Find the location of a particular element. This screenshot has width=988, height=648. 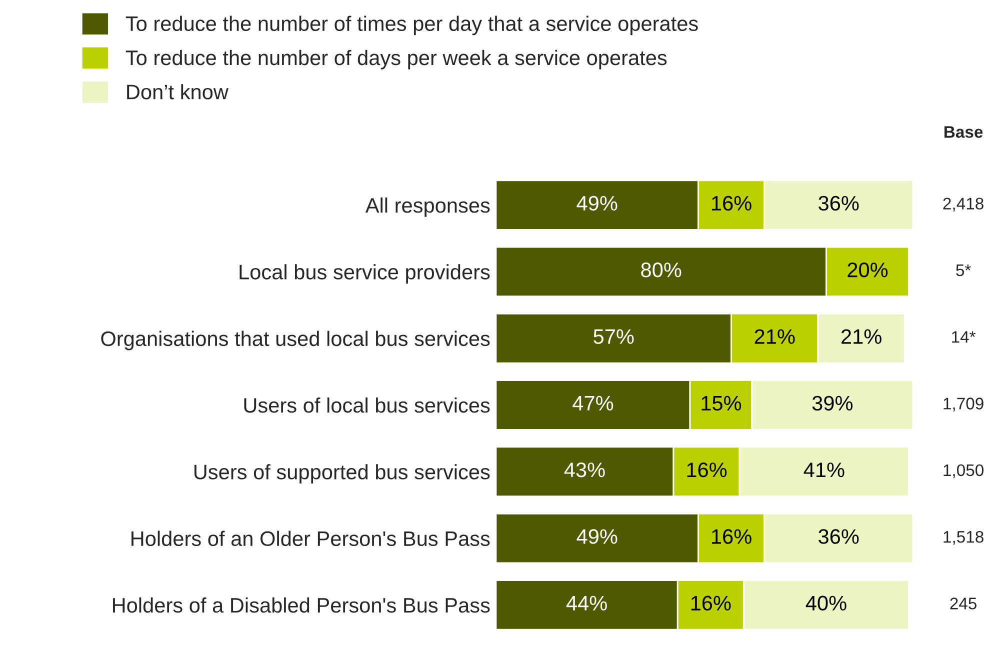

y-tick-label: Holders of an Older Person's Bus Pass is located at coordinates (311, 538).